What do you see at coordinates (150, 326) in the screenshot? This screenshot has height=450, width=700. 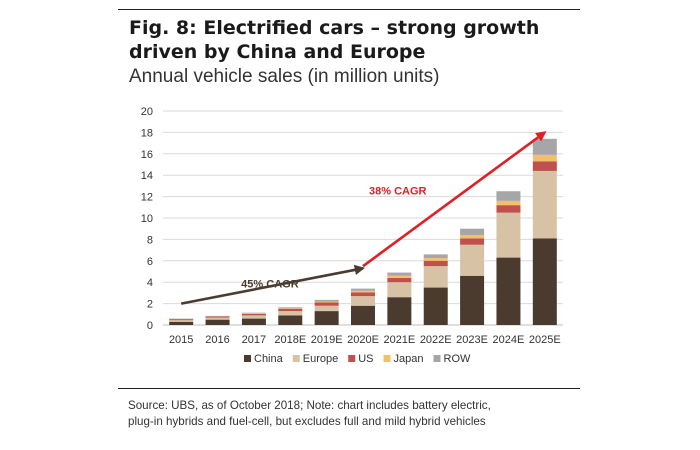 I see `y-tick-label: 0` at bounding box center [150, 326].